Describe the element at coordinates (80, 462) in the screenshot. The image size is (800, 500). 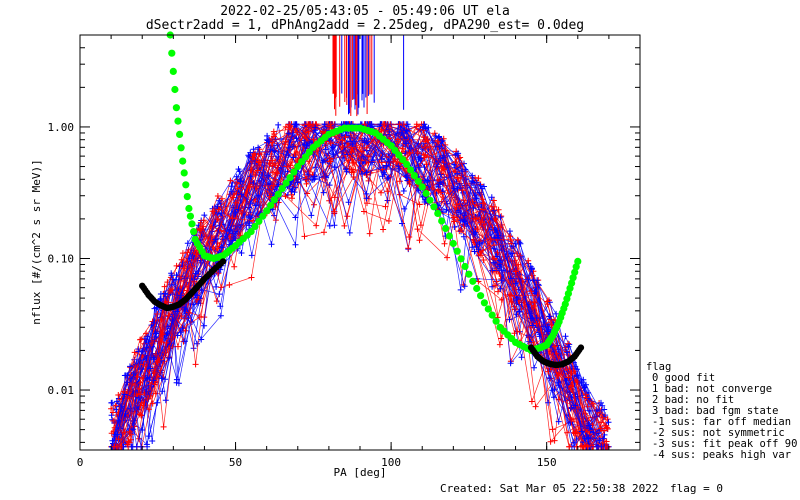
I see `x-tick-label: 0` at that location.